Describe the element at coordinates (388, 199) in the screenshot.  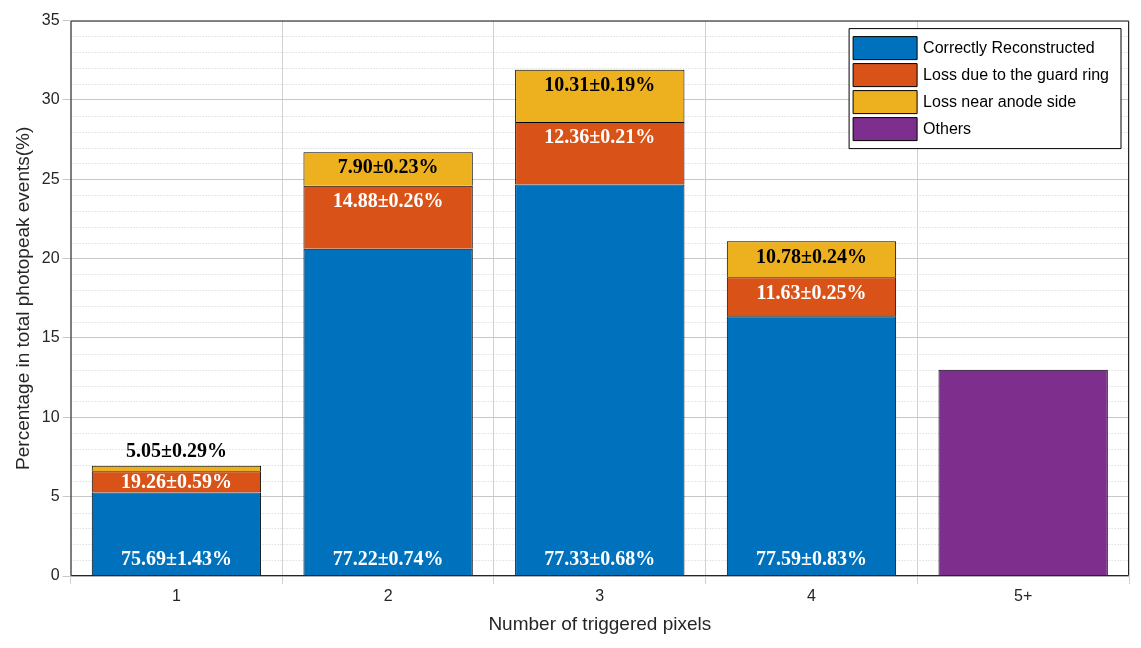
I see `annotation: 14.88±0.26%` at that location.